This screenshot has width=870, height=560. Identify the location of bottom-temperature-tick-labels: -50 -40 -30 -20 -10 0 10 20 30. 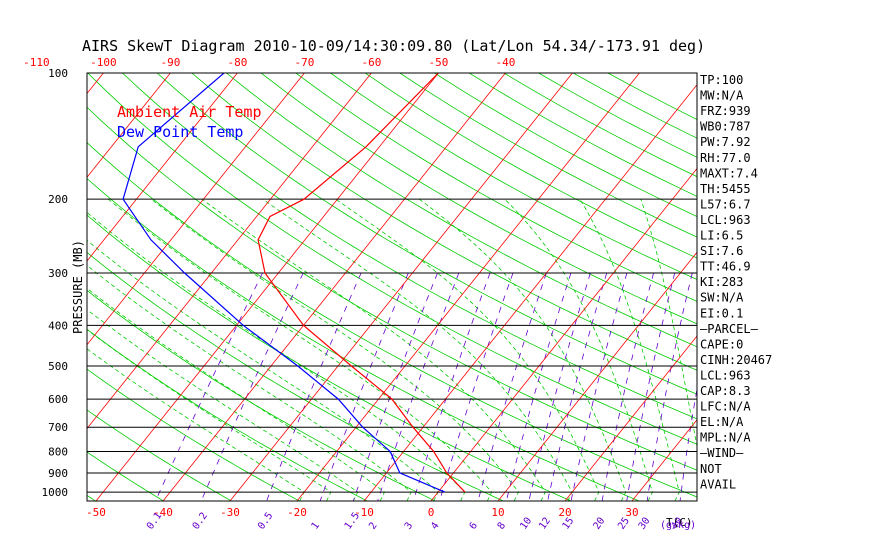
(362, 512).